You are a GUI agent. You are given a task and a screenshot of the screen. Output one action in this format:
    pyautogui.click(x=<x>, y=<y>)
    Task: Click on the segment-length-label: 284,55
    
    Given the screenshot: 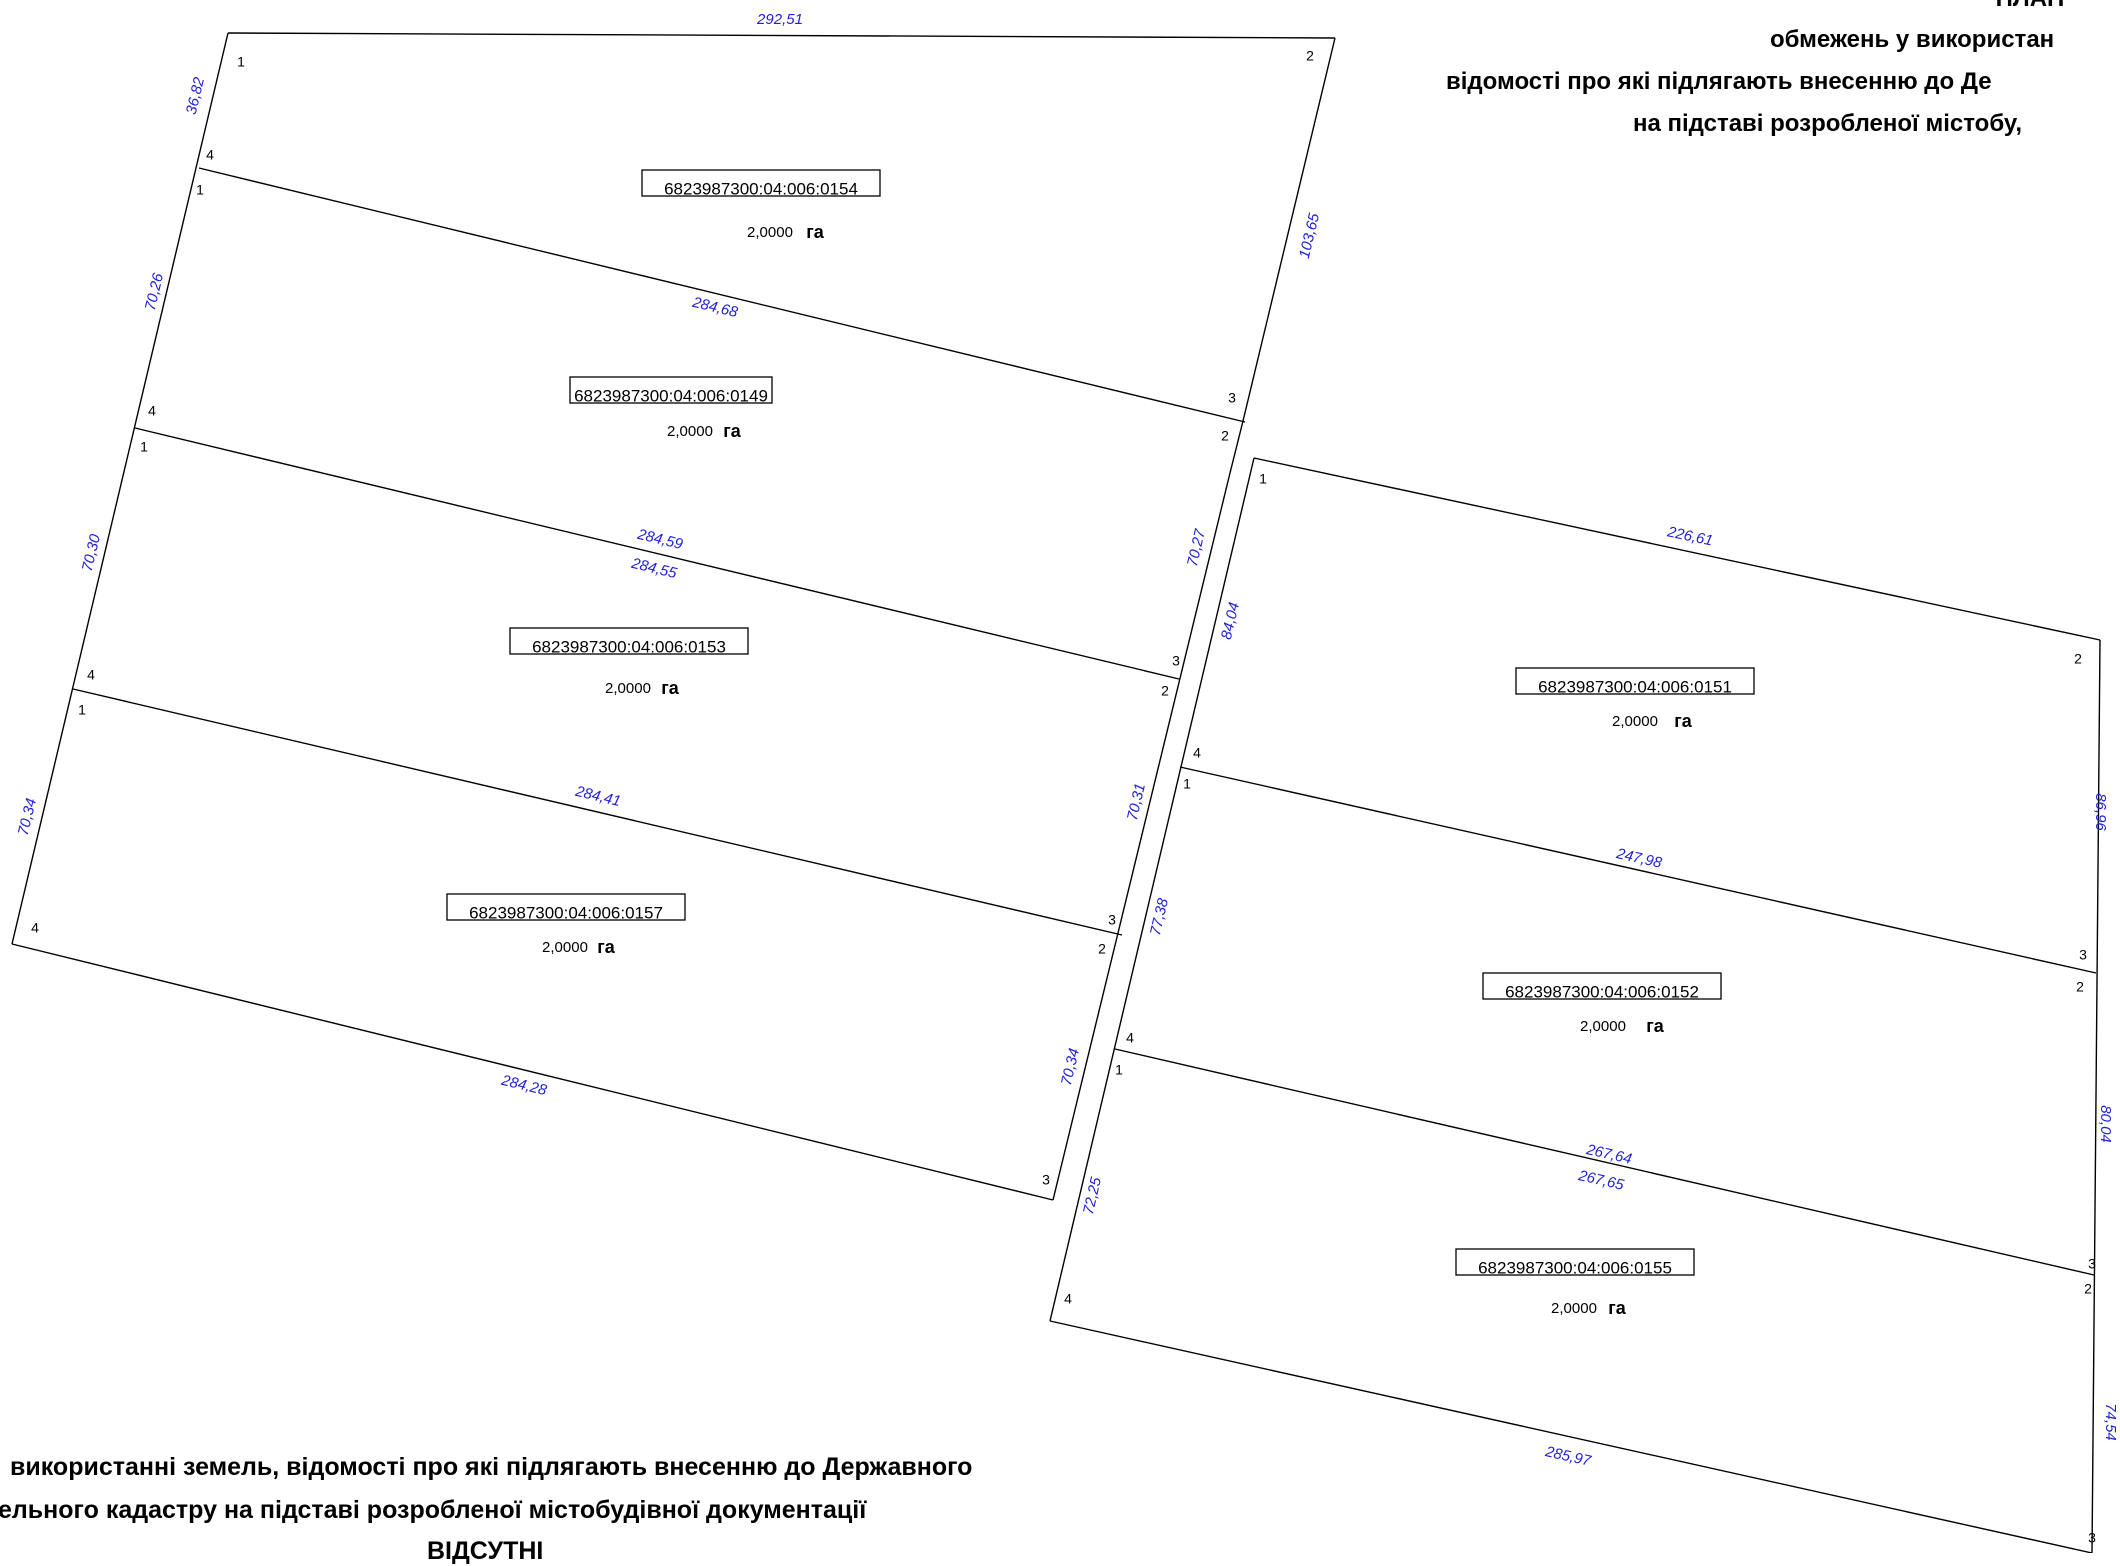 What is the action you would take?
    pyautogui.click(x=654, y=569)
    